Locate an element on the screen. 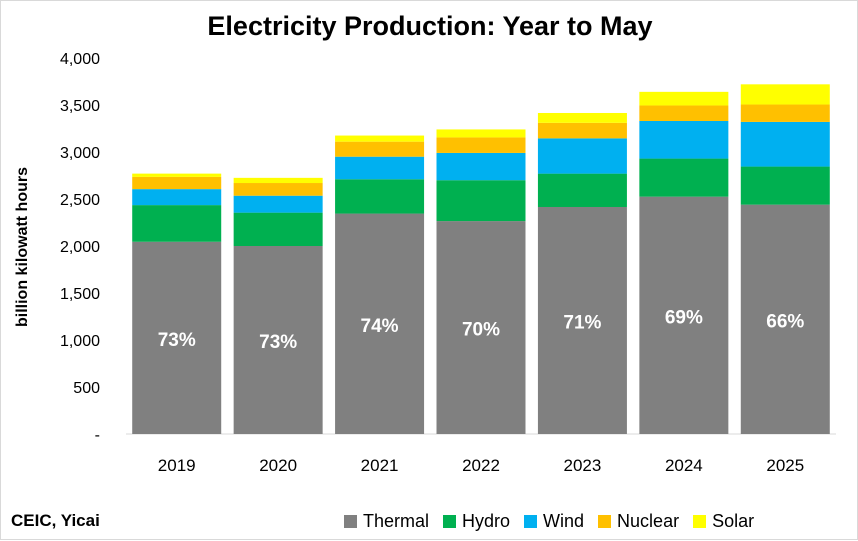  bar-labels: 73% 73% 74% 70% 71% 69% 66% is located at coordinates (481, 330).